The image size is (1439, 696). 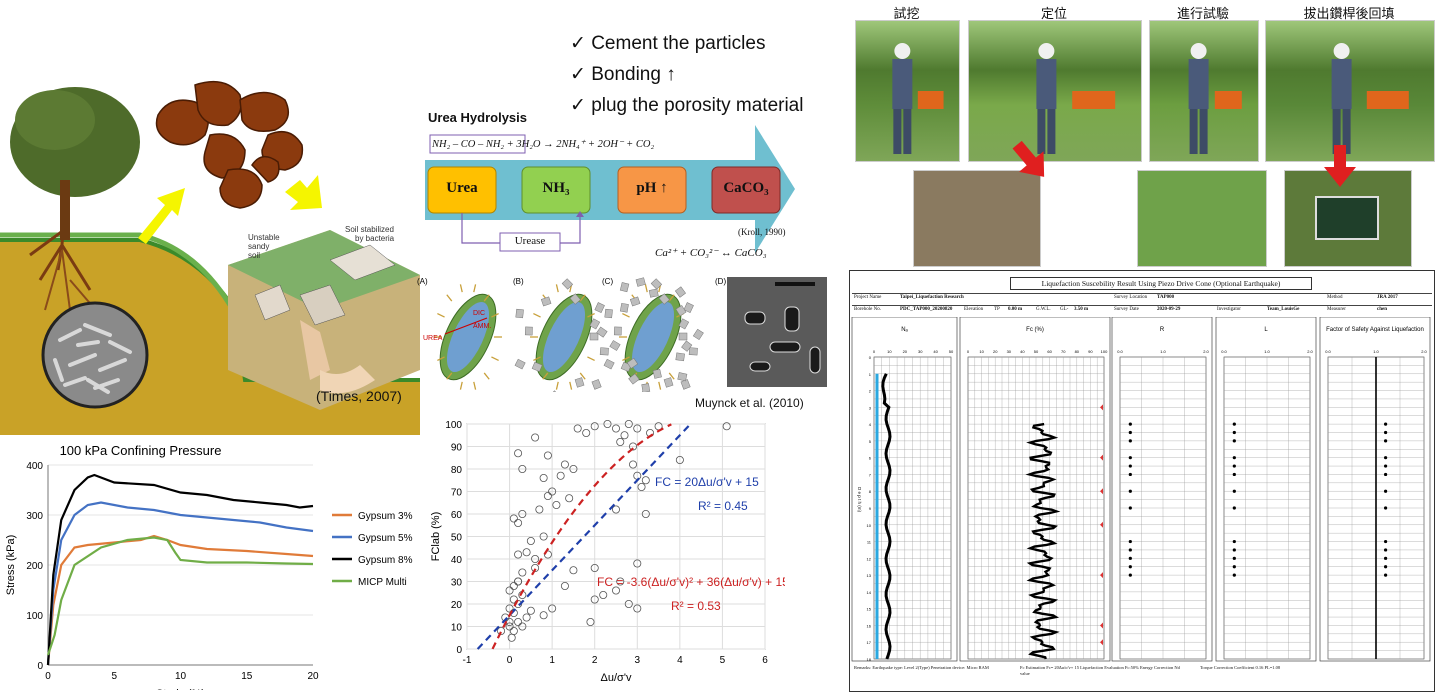 What do you see at coordinates (886, 516) in the screenshot?
I see `na-profile` at bounding box center [886, 516].